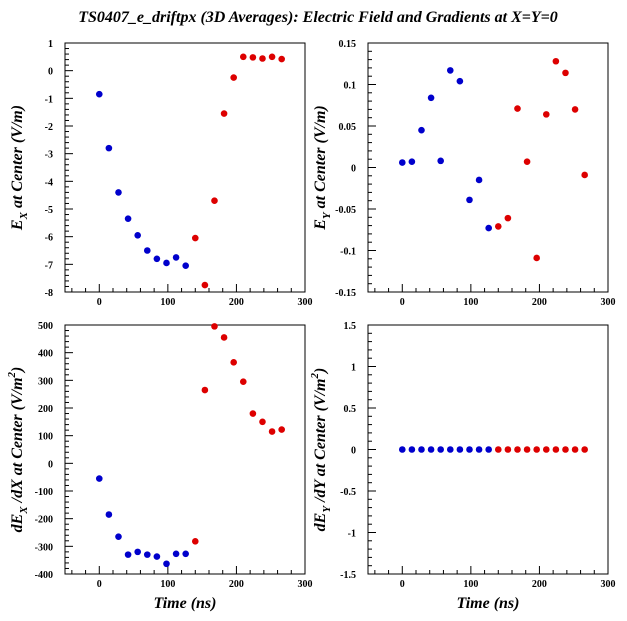 The image size is (627, 621). Describe the element at coordinates (24, 215) in the screenshot. I see `y-label-sub: X` at that location.